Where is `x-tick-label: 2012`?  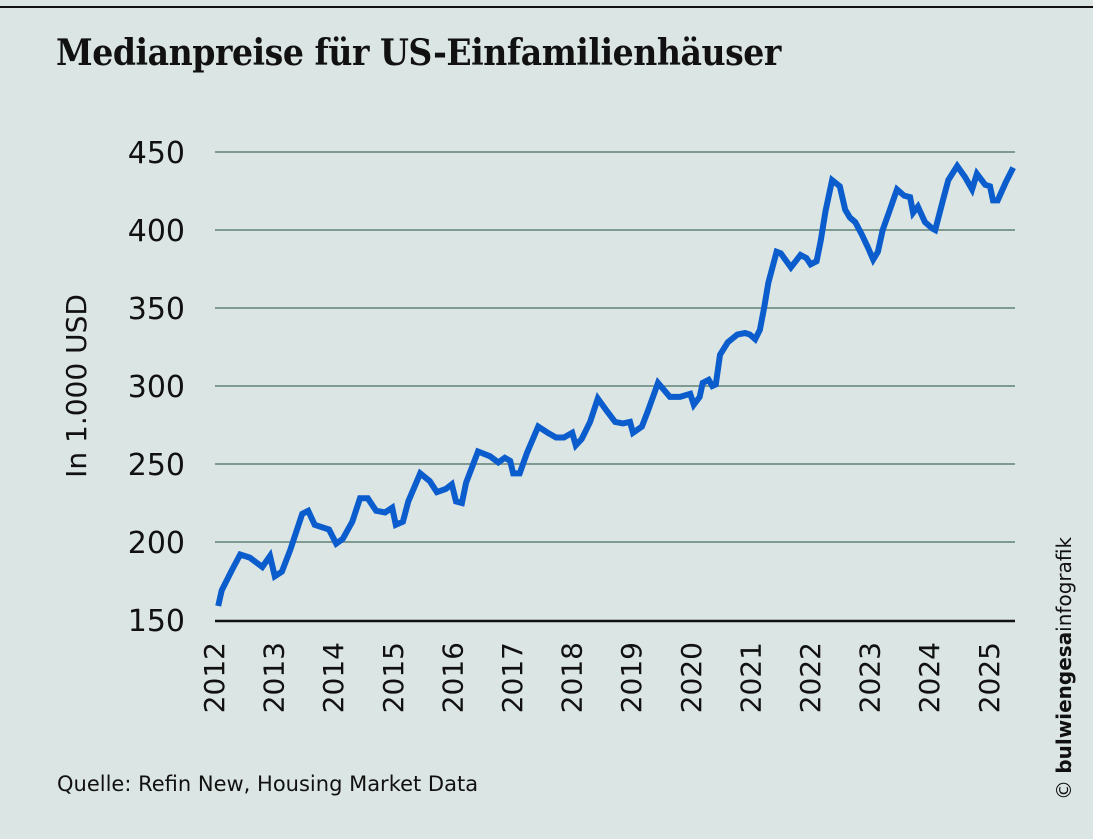
x-tick-label: 2012 is located at coordinates (214, 677).